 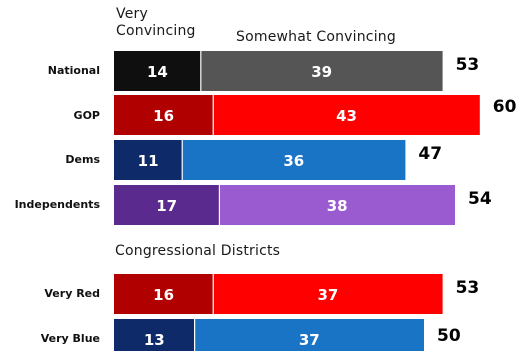 I want to click on section-label-congressional-districts: Congressional Districts, so click(x=198, y=251).